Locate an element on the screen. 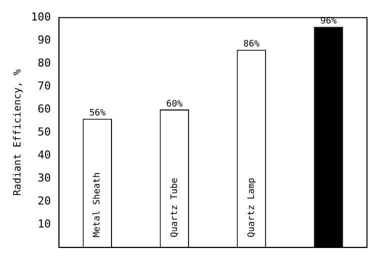 This screenshot has width=381, height=265. y-tick-label: 80 is located at coordinates (44, 63).